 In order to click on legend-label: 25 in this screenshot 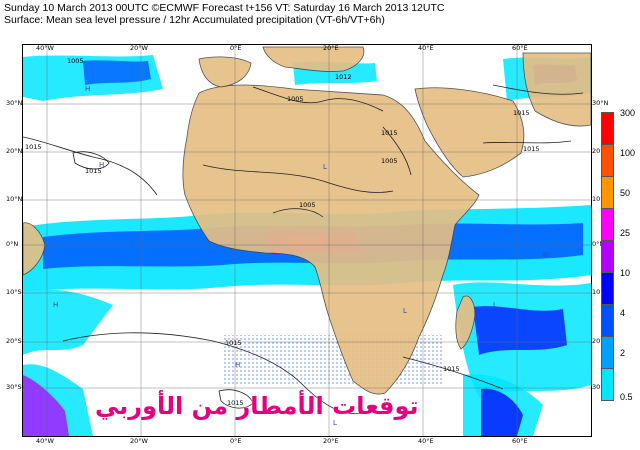, I will do `click(625, 233)`.